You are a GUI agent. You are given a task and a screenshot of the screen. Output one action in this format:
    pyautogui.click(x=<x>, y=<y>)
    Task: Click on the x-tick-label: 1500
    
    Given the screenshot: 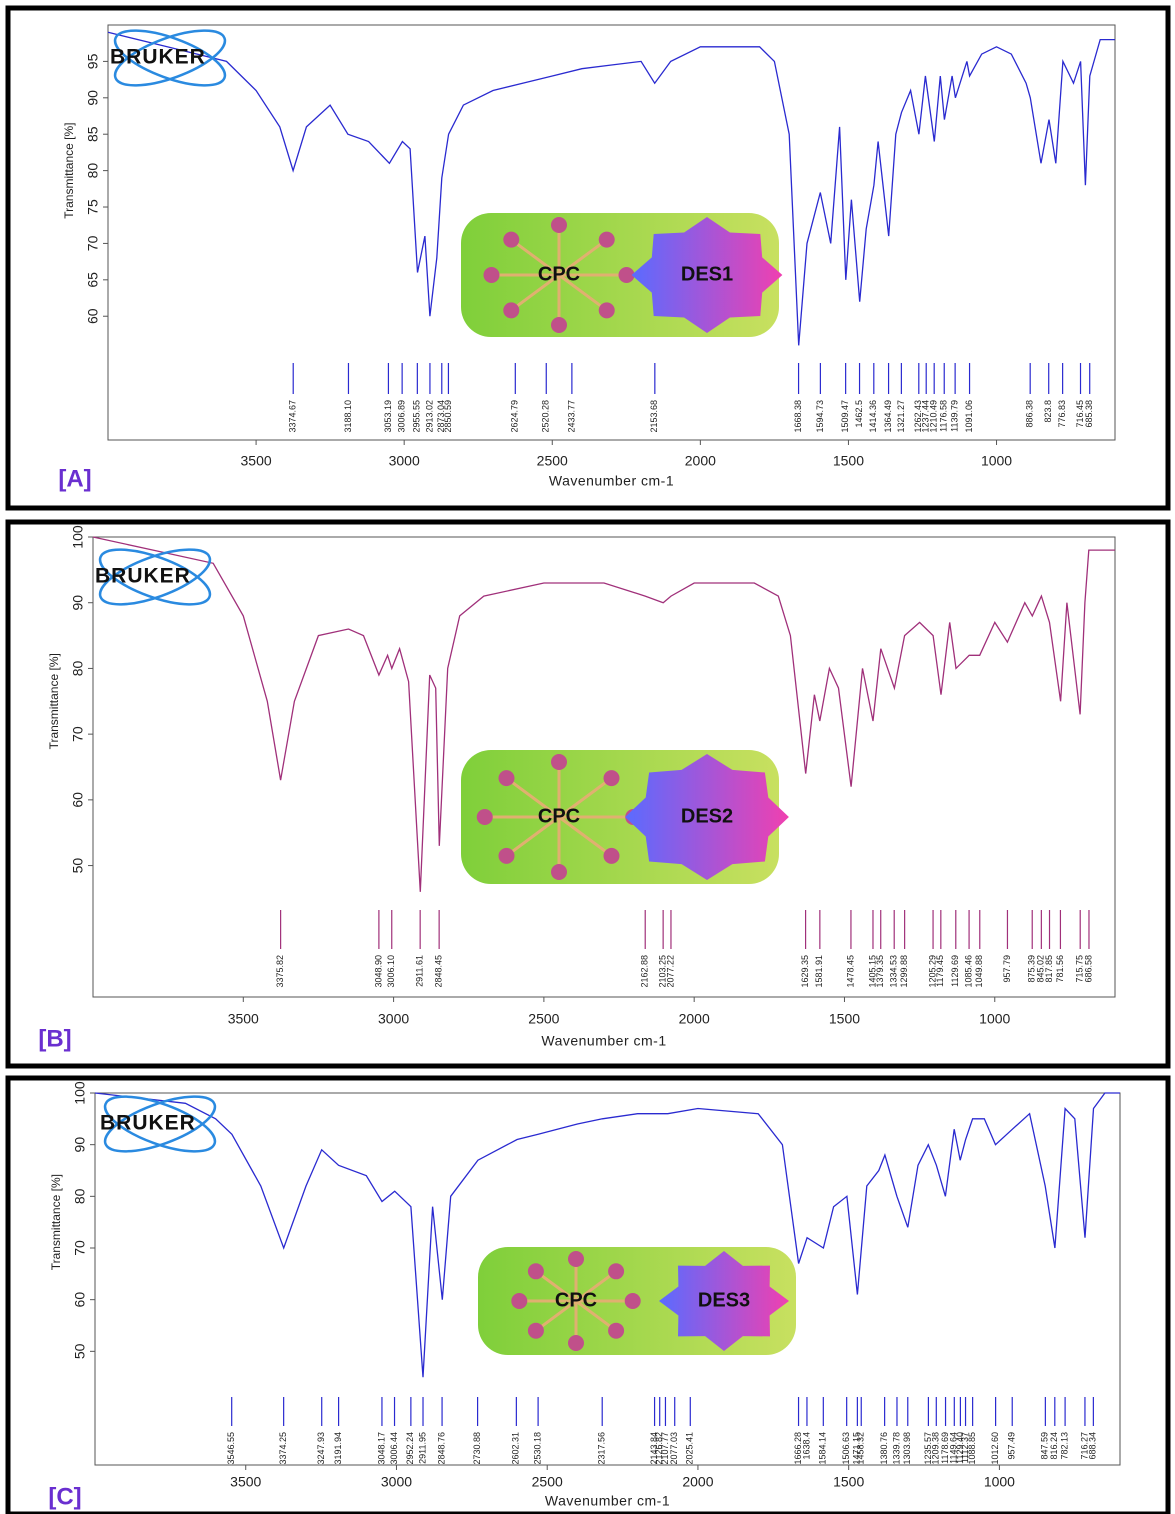 What is the action you would take?
    pyautogui.click(x=848, y=1482)
    